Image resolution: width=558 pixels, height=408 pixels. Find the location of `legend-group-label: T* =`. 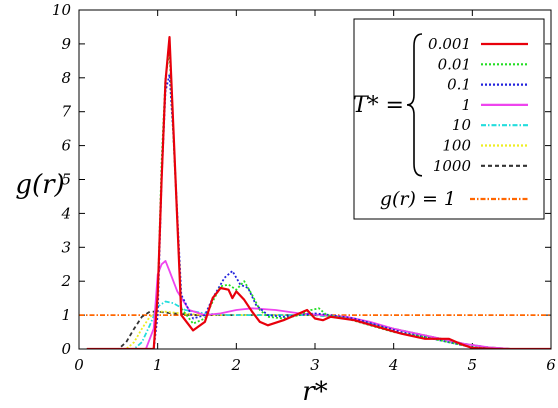

legend-group-label: T* = is located at coordinates (378, 105).